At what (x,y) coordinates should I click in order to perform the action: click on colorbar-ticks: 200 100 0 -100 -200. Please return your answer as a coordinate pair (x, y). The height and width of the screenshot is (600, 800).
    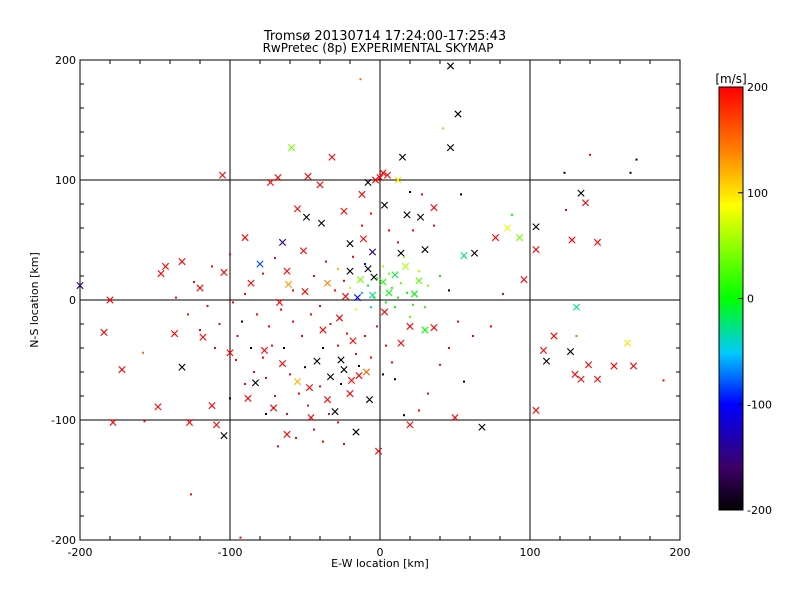
    Looking at the image, I should click on (755, 299).